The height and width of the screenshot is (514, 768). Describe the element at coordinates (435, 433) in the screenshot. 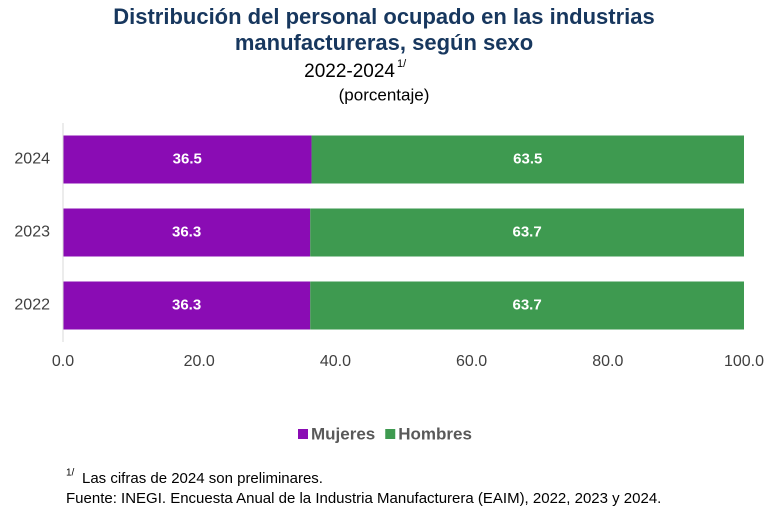

I see `legend-label: Hombres` at that location.